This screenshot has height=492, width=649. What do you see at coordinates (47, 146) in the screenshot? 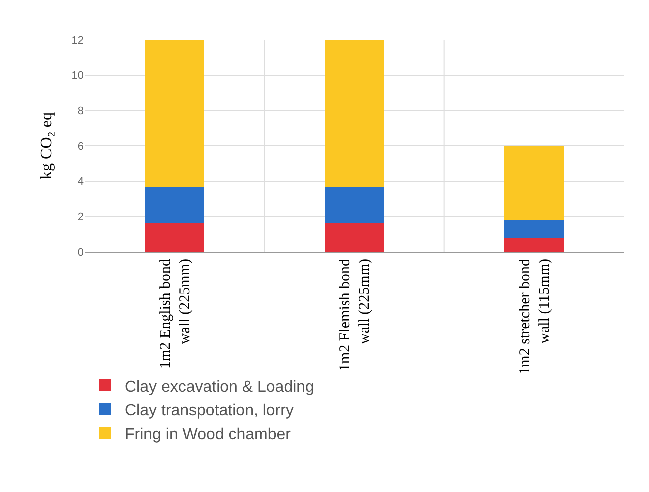
I see `y-axis-title: kg CO₂ eq` at bounding box center [47, 146].